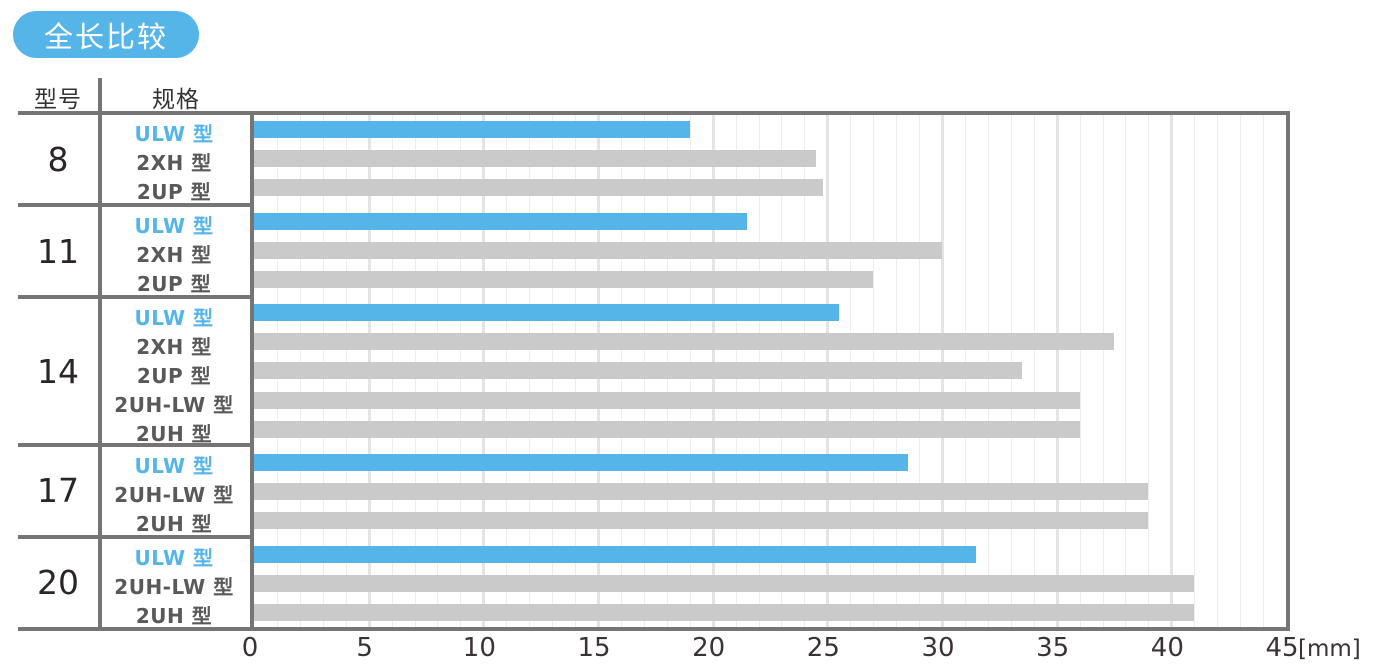 This screenshot has width=1377, height=671. I want to click on model-number: 17, so click(58, 491).